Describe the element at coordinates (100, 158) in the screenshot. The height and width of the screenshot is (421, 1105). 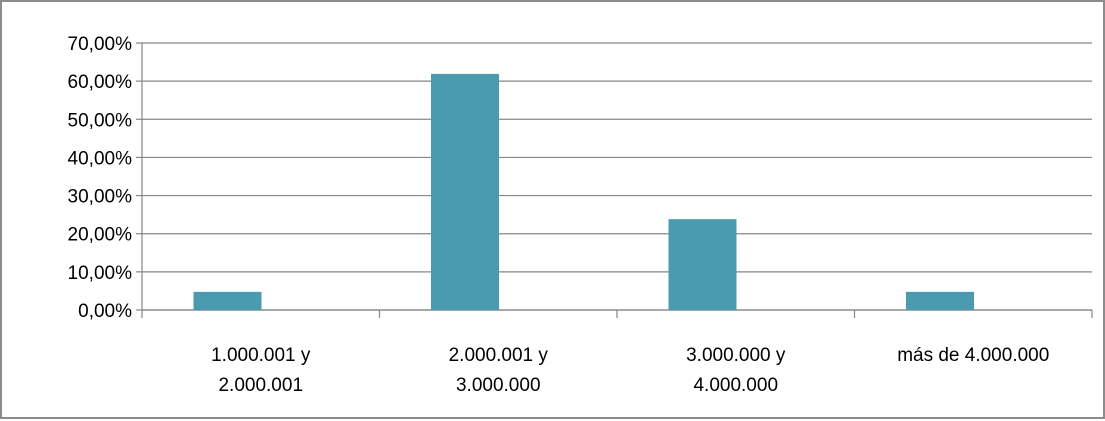
I see `y-tick-label: 40,00%` at that location.